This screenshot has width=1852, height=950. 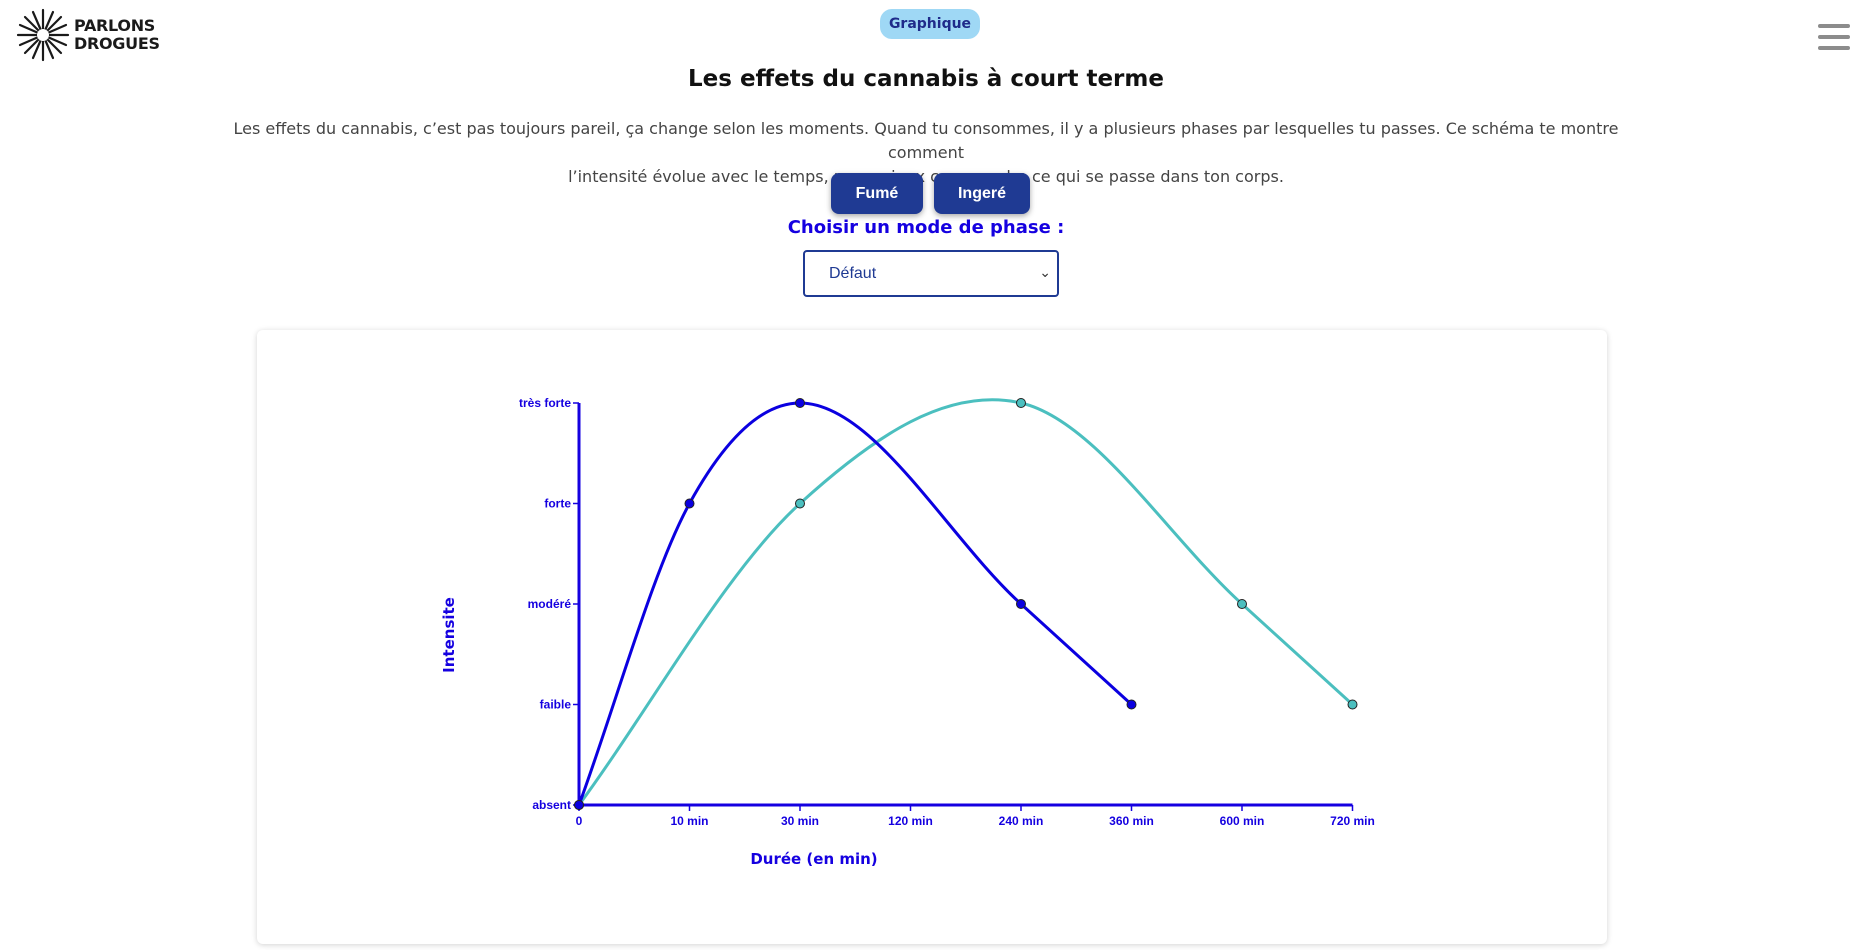 I want to click on fume-button: Fumé, so click(x=877, y=193).